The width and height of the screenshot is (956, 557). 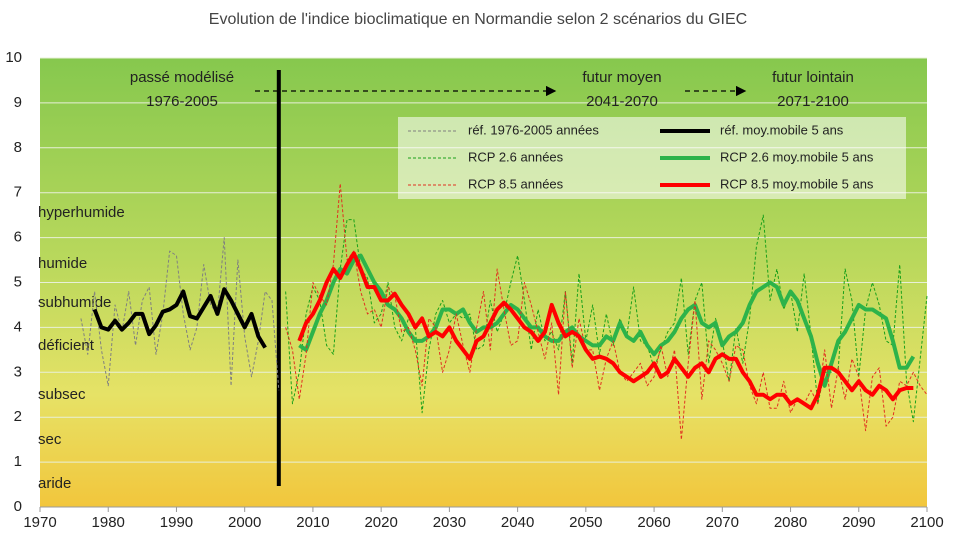 What do you see at coordinates (653, 522) in the screenshot?
I see `x-tick-label: 2060` at bounding box center [653, 522].